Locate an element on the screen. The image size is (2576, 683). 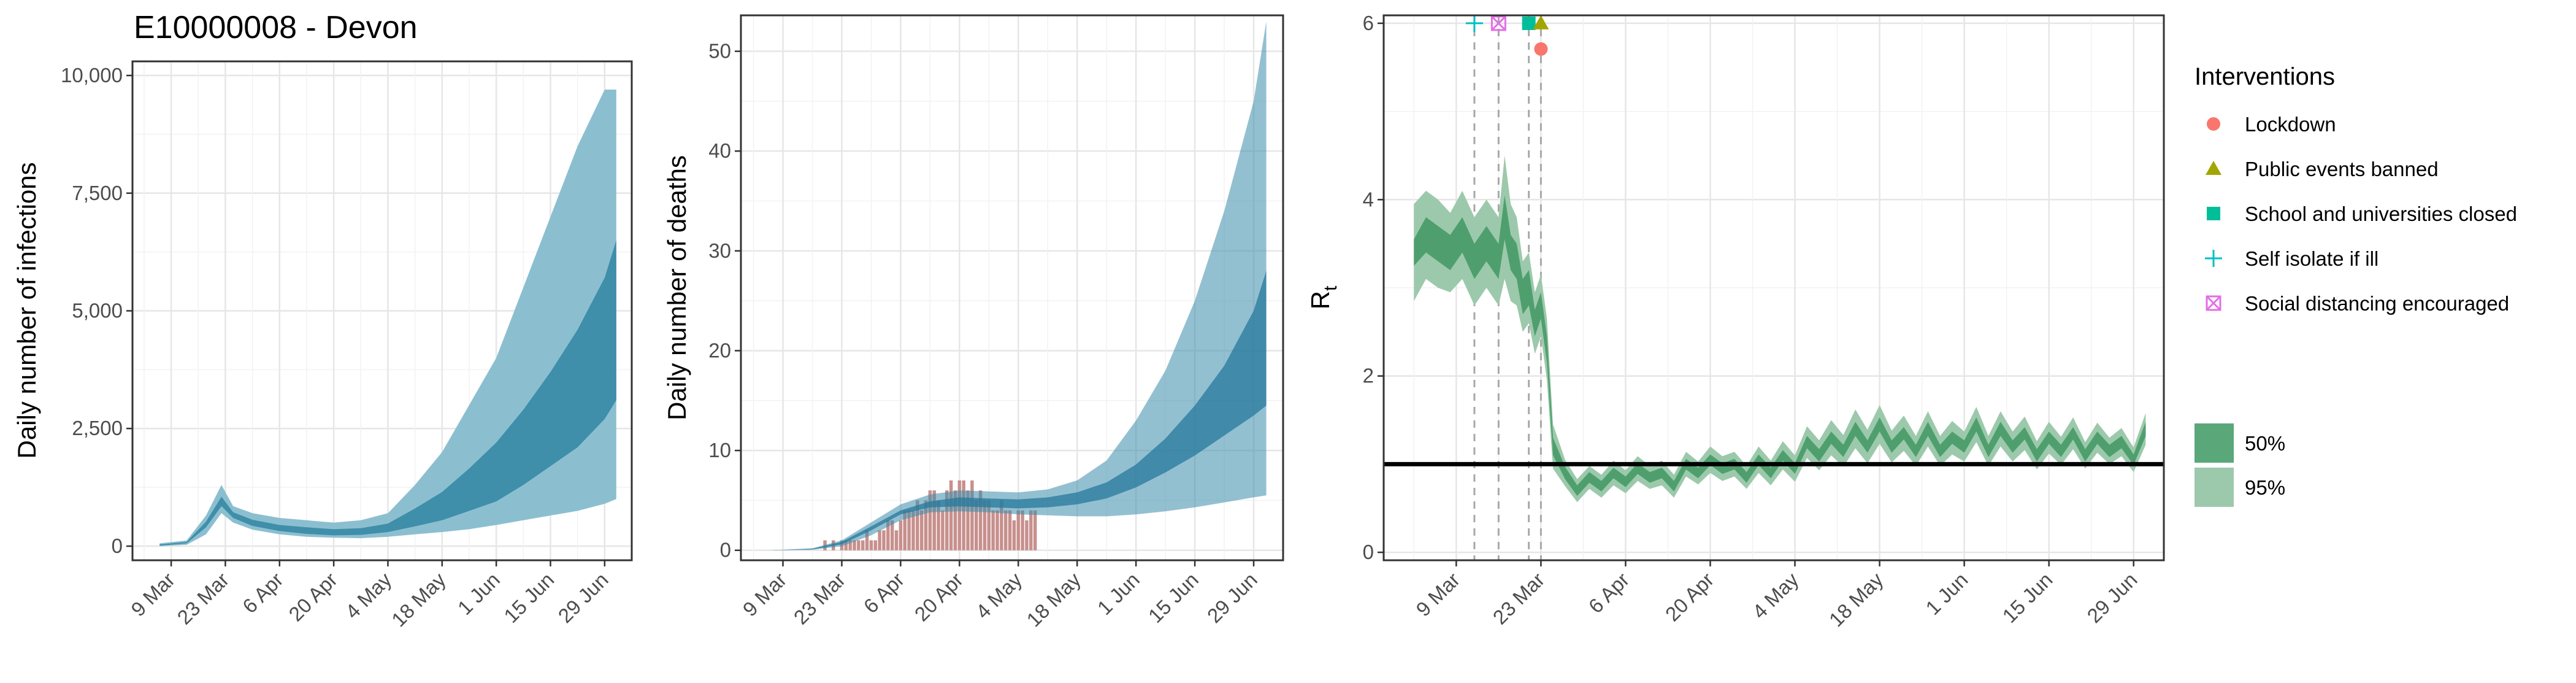
rt-y-ticks: 0 2 4 6 is located at coordinates (1373, 287).